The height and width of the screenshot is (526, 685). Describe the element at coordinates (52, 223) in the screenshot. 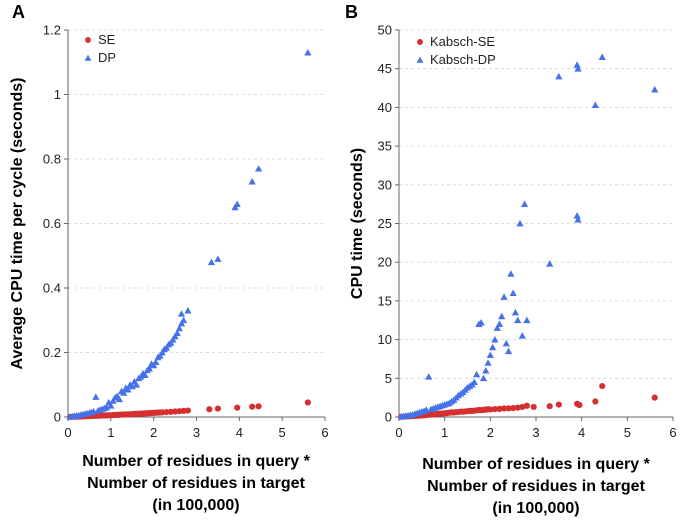

I see `y-tick-label: 0.6` at that location.